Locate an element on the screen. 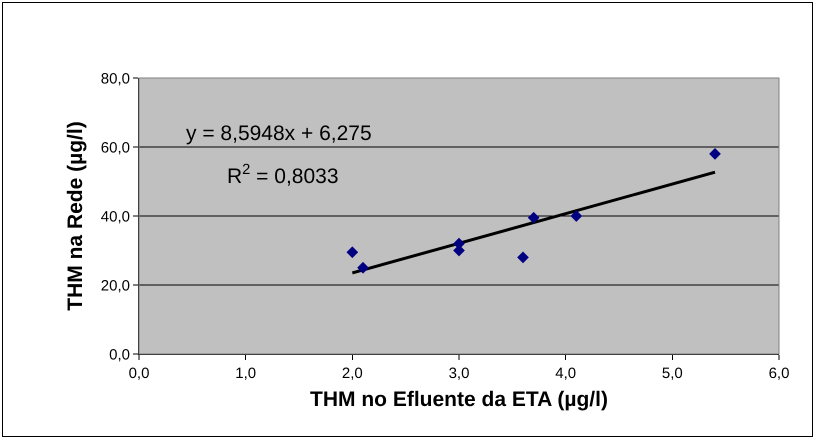 The height and width of the screenshot is (439, 815). x-tick-label: 0,0 is located at coordinates (139, 373).